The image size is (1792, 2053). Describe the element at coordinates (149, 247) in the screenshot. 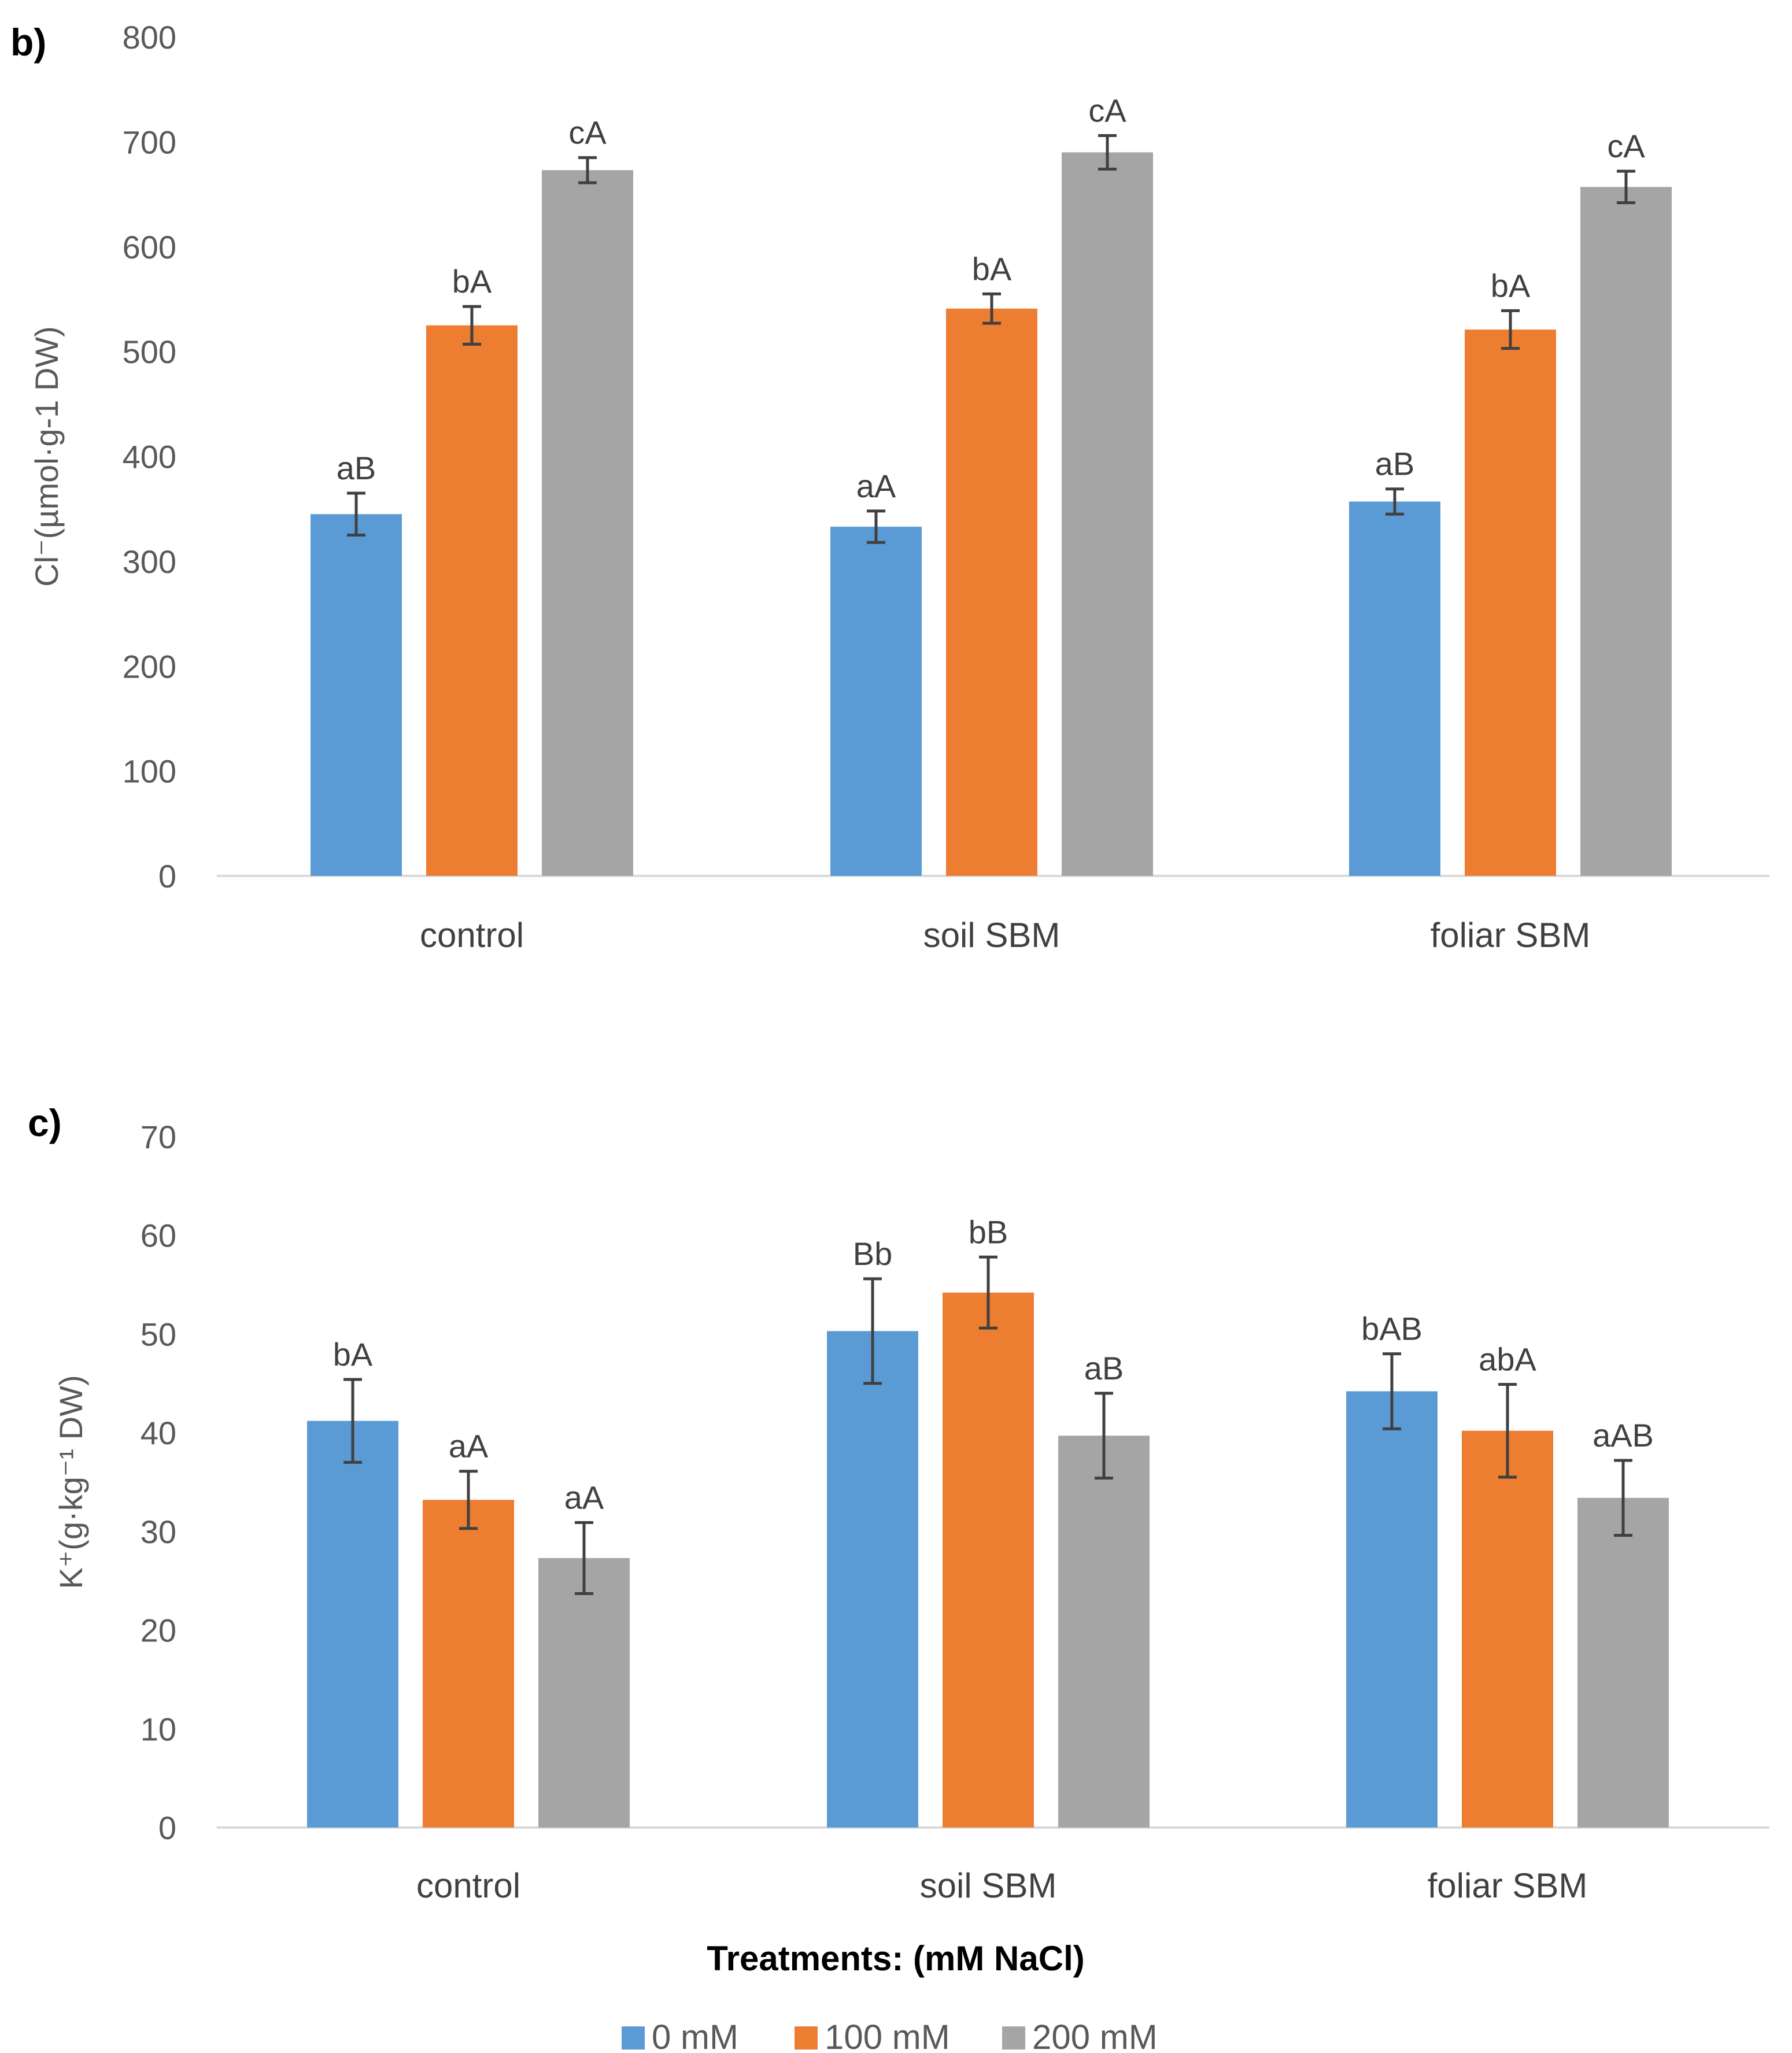

I see `y-tick-label: 600` at that location.